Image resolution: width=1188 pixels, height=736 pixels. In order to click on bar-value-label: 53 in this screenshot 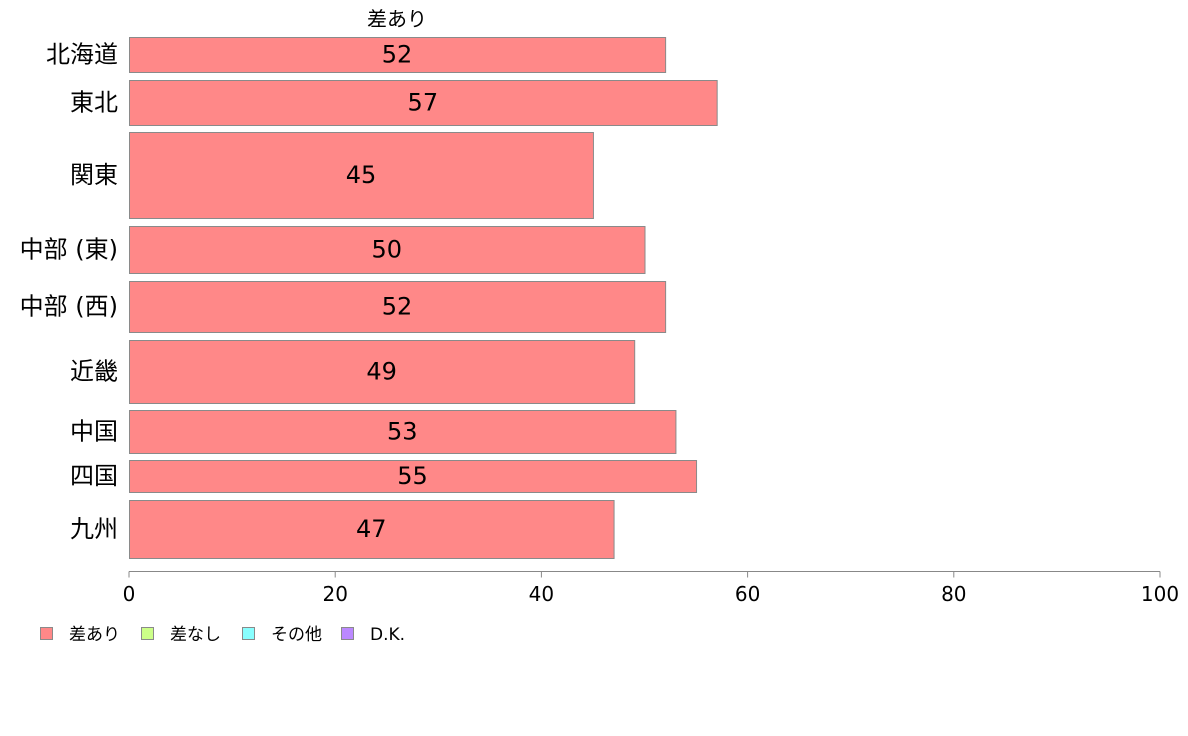, I will do `click(402, 432)`.